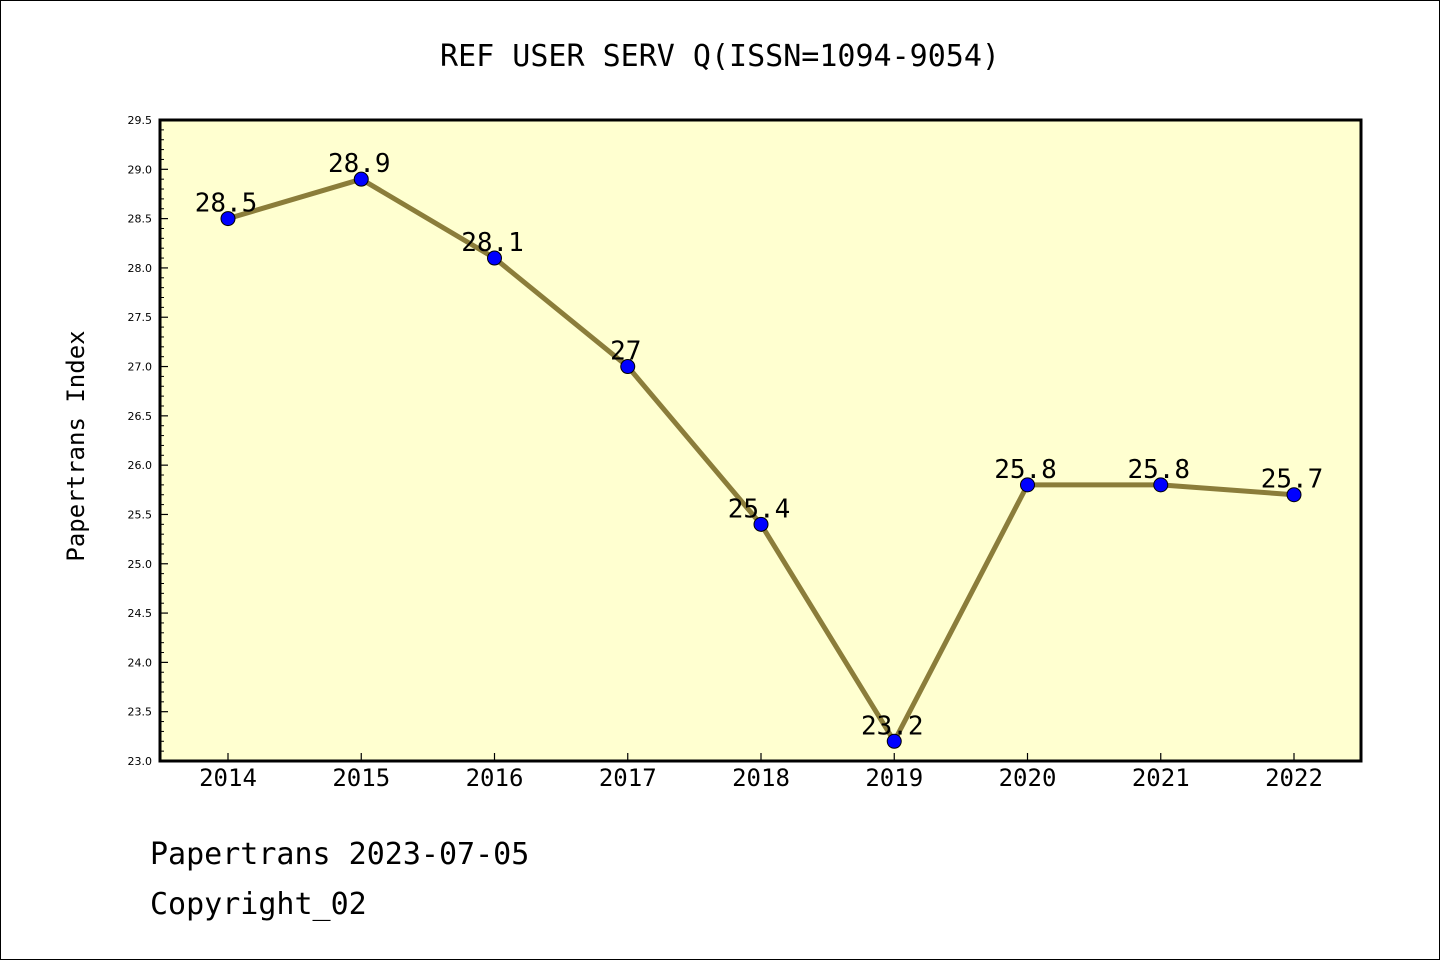 The height and width of the screenshot is (960, 1440). I want to click on y-tick-label: 29.0, so click(140, 169).